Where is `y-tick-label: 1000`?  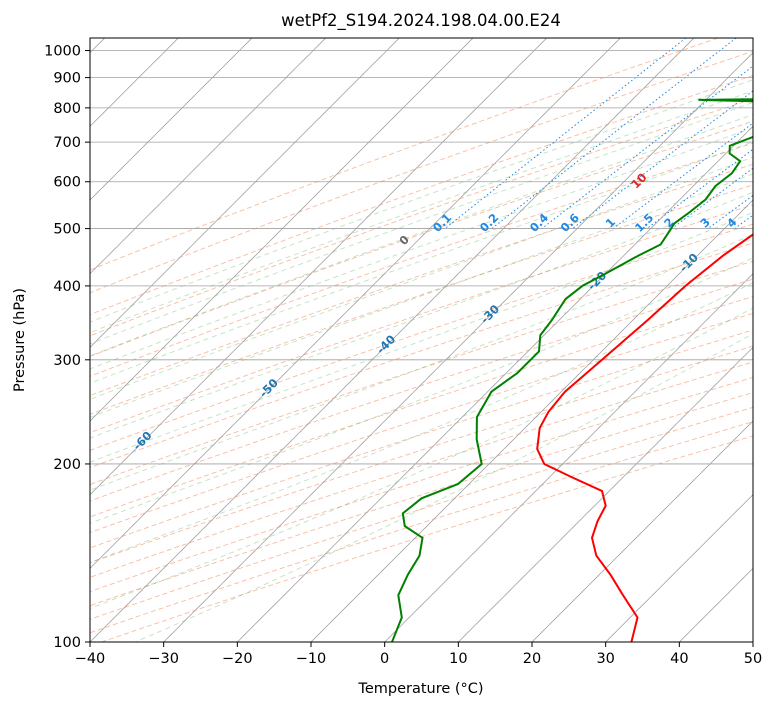
y-tick-label: 1000 is located at coordinates (62, 52).